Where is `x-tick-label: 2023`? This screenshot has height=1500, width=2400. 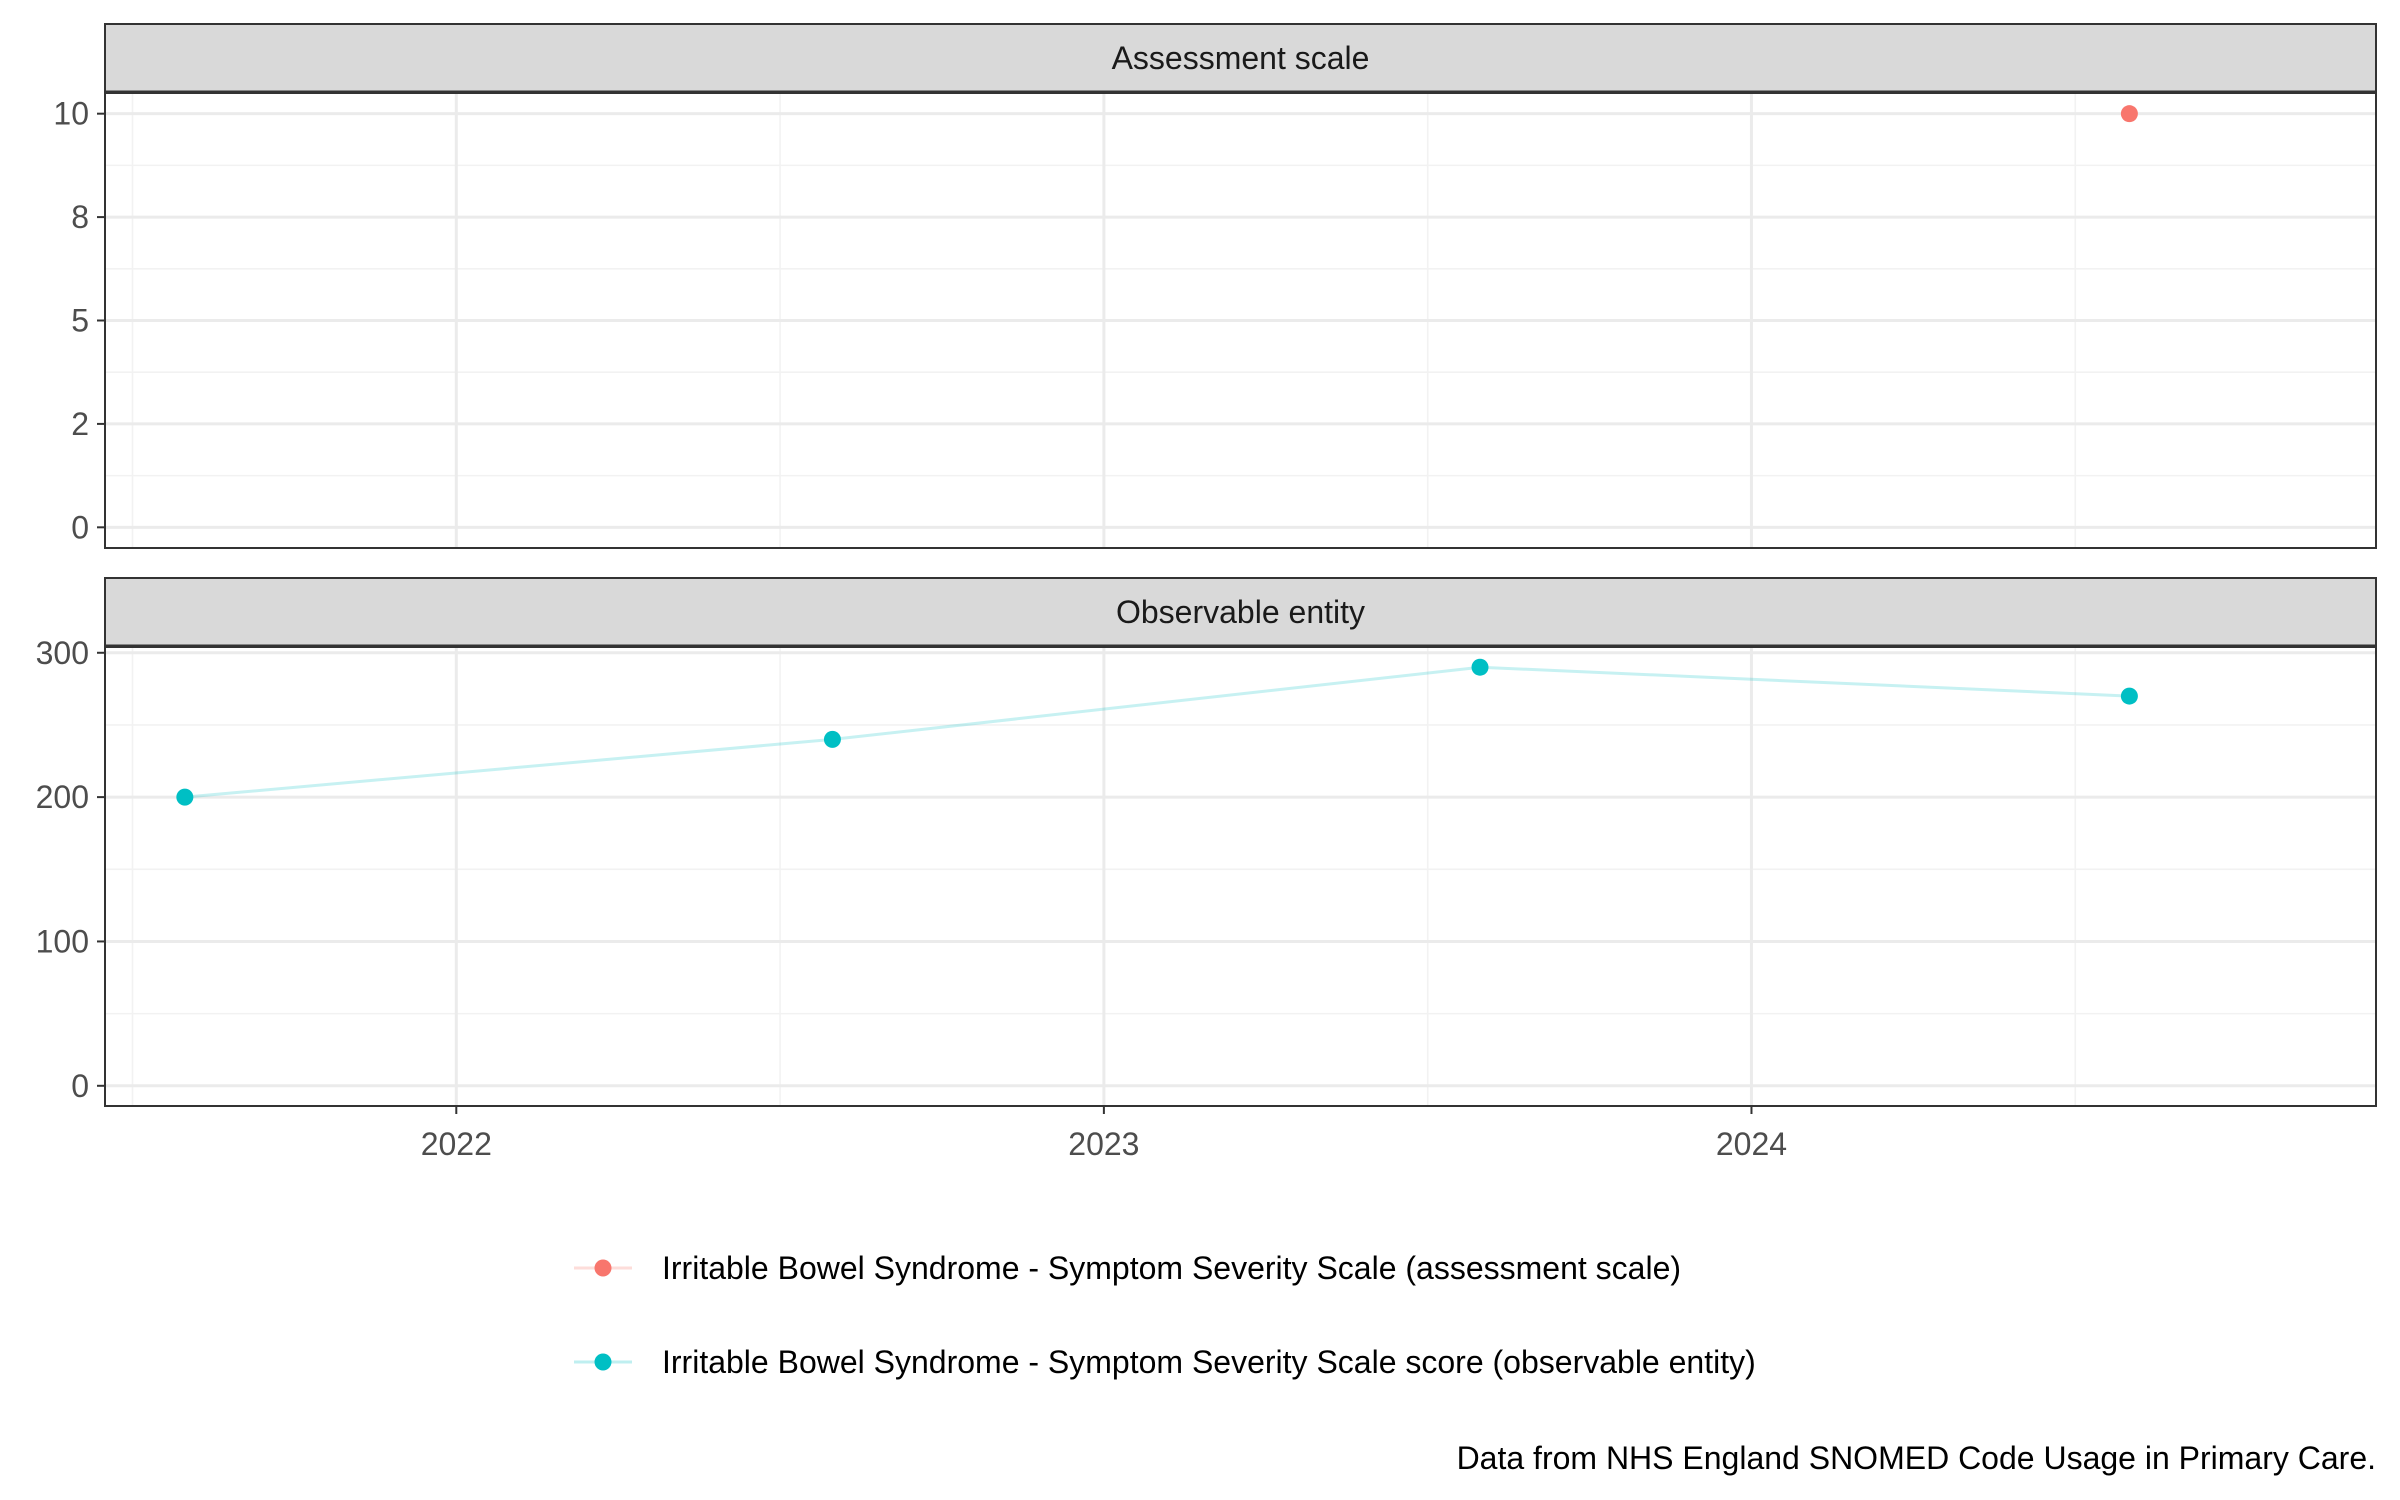
x-tick-label: 2023 is located at coordinates (1103, 1144).